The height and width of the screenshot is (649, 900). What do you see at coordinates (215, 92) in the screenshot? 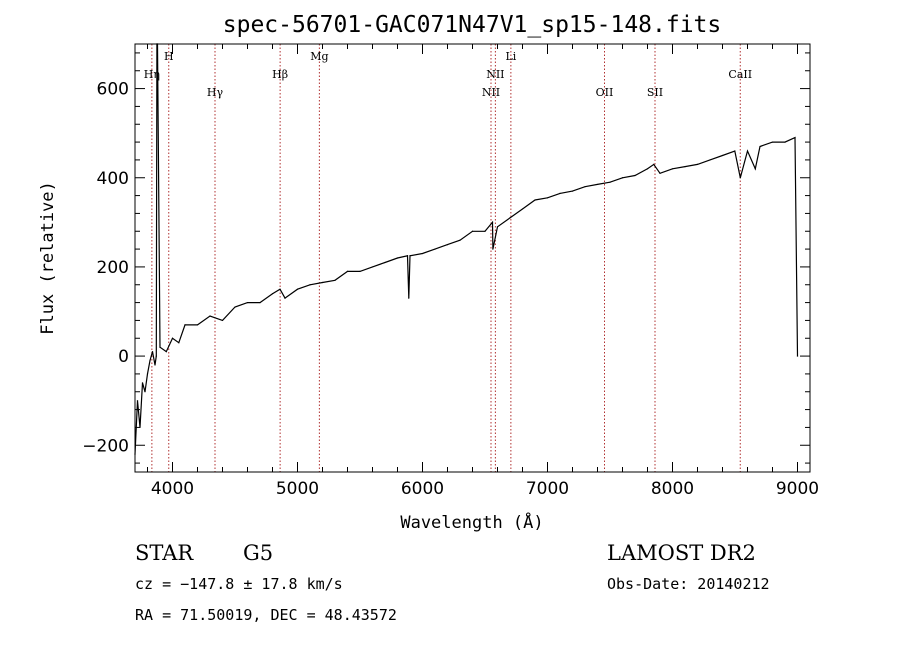
I see `spectral-line-label: Hγ` at bounding box center [215, 92].